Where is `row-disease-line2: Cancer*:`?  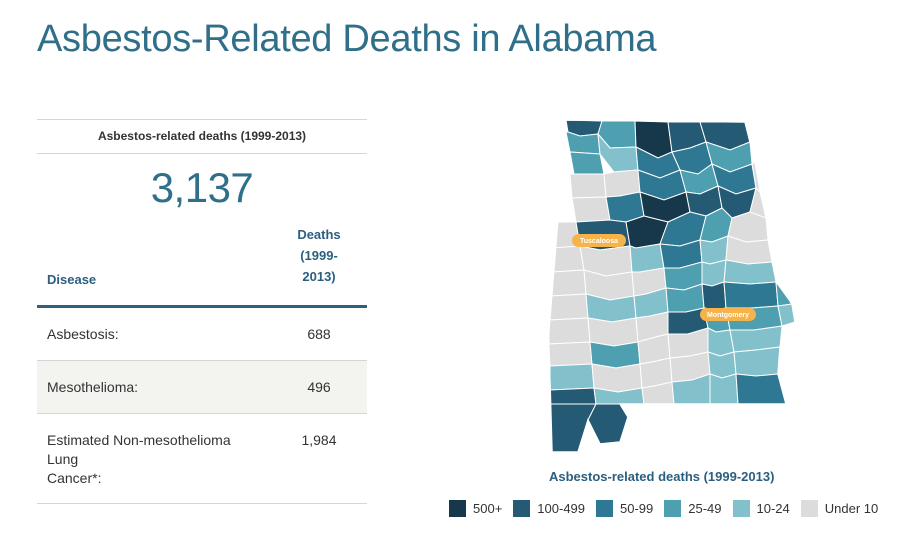 row-disease-line2: Cancer*: is located at coordinates (74, 478).